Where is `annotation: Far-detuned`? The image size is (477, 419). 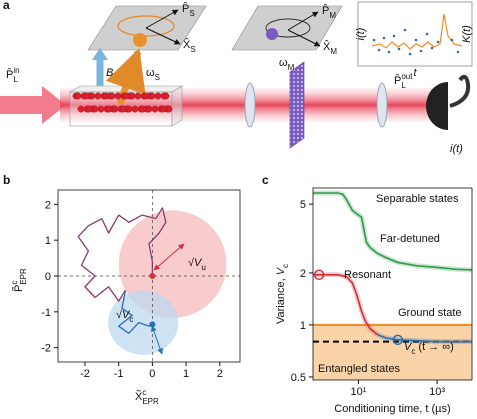
annotation: Far-detuned is located at coordinates (410, 239).